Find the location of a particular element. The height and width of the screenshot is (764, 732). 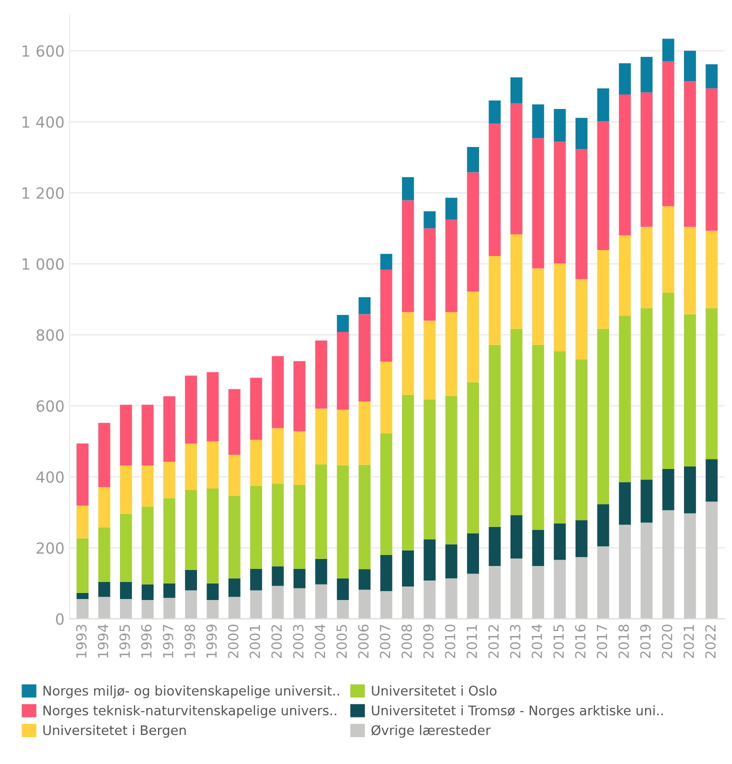

x-tick-label: 2005 is located at coordinates (341, 641).